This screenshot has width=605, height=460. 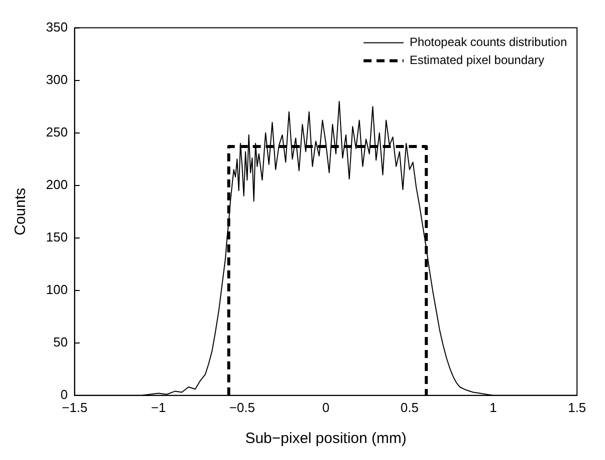 I want to click on y-tick-label: 0, so click(x=64, y=394).